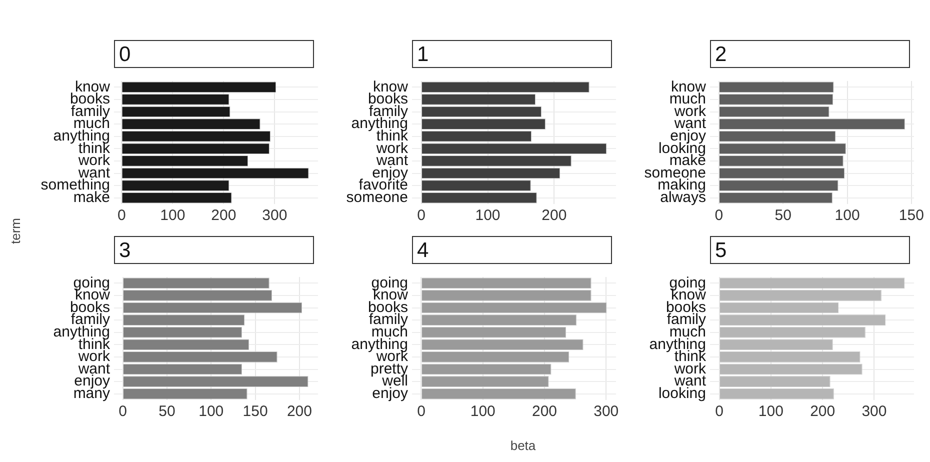  What do you see at coordinates (16, 231) in the screenshot?
I see `y-axis-title: term` at bounding box center [16, 231].